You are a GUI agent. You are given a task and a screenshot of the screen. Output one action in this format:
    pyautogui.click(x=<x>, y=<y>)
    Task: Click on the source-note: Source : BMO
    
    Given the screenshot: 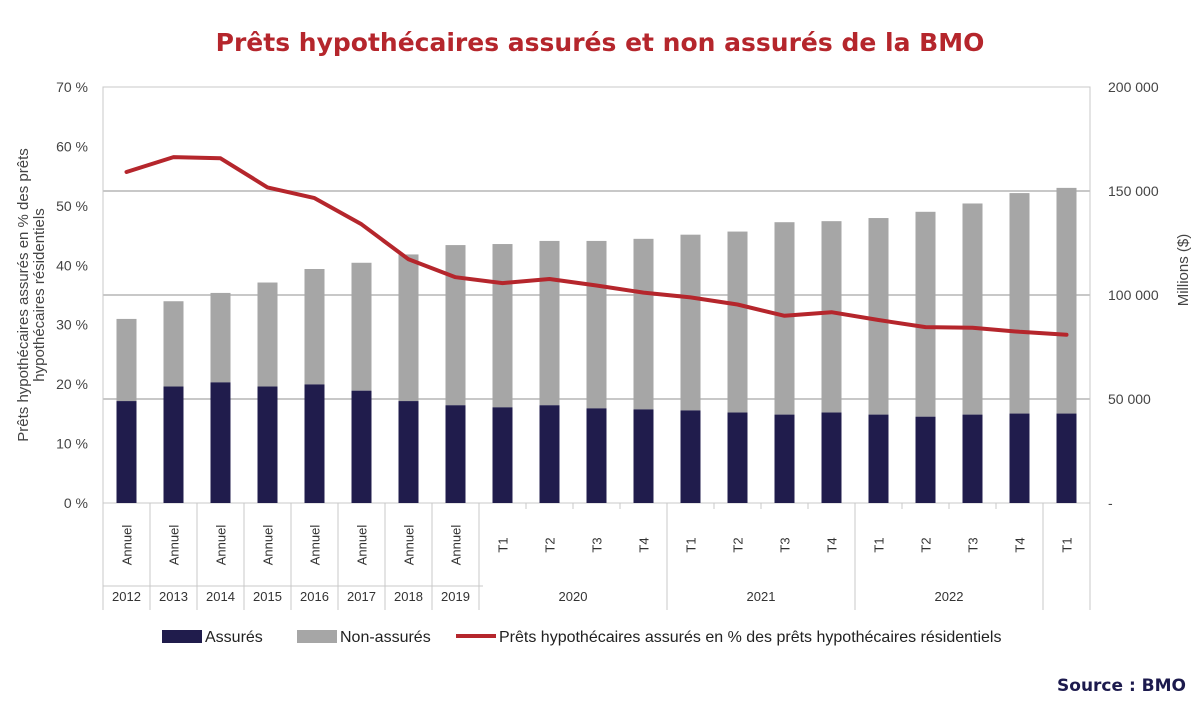 What is the action you would take?
    pyautogui.click(x=1121, y=686)
    